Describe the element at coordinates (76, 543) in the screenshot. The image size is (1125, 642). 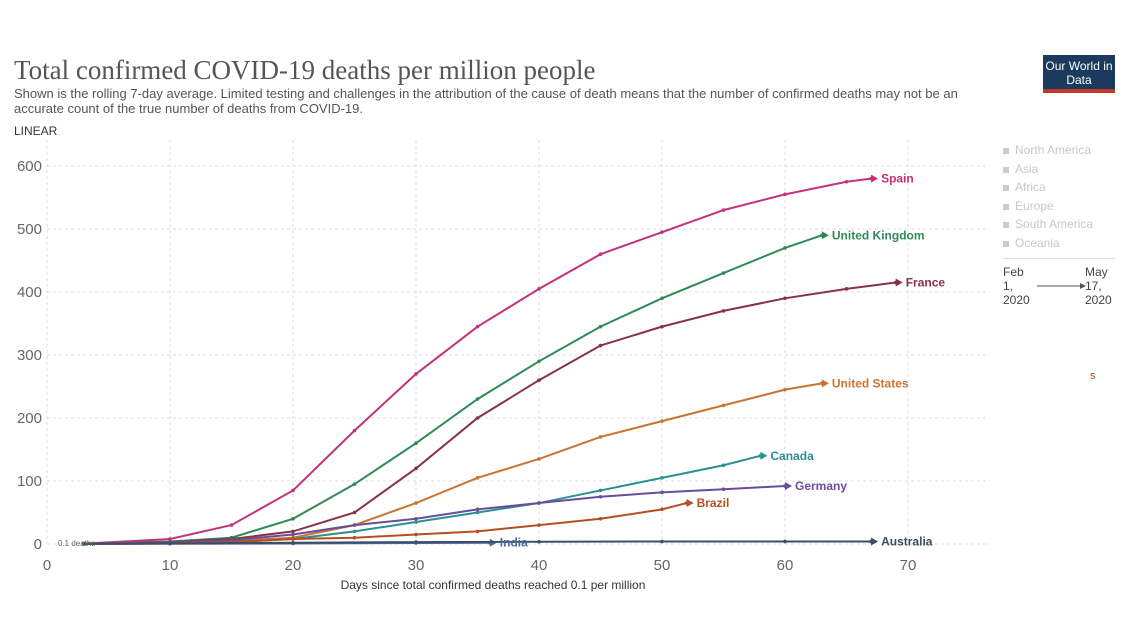
I see `threshold-annotation: 0.1 deaths` at that location.